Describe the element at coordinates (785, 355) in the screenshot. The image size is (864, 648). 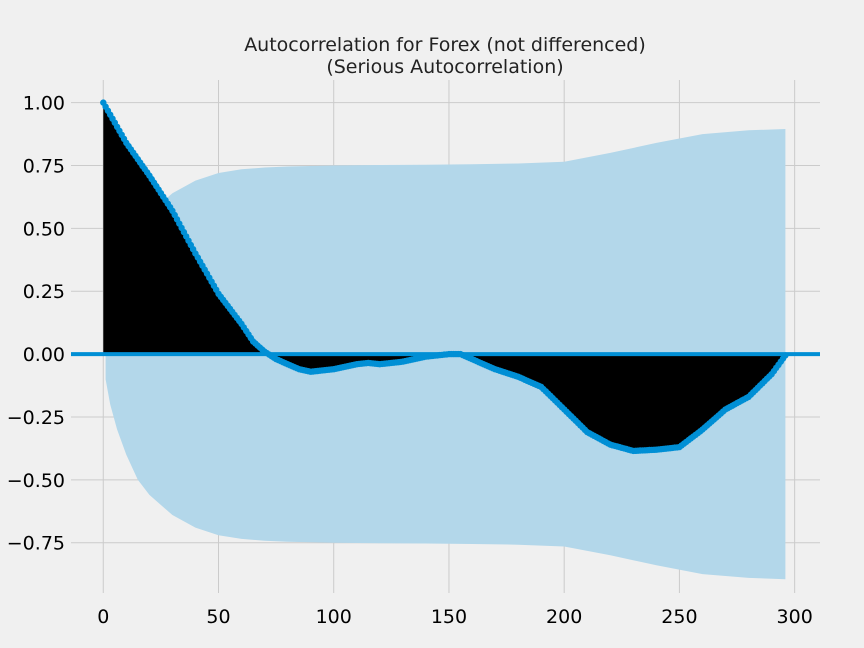
I see `acf-point` at that location.